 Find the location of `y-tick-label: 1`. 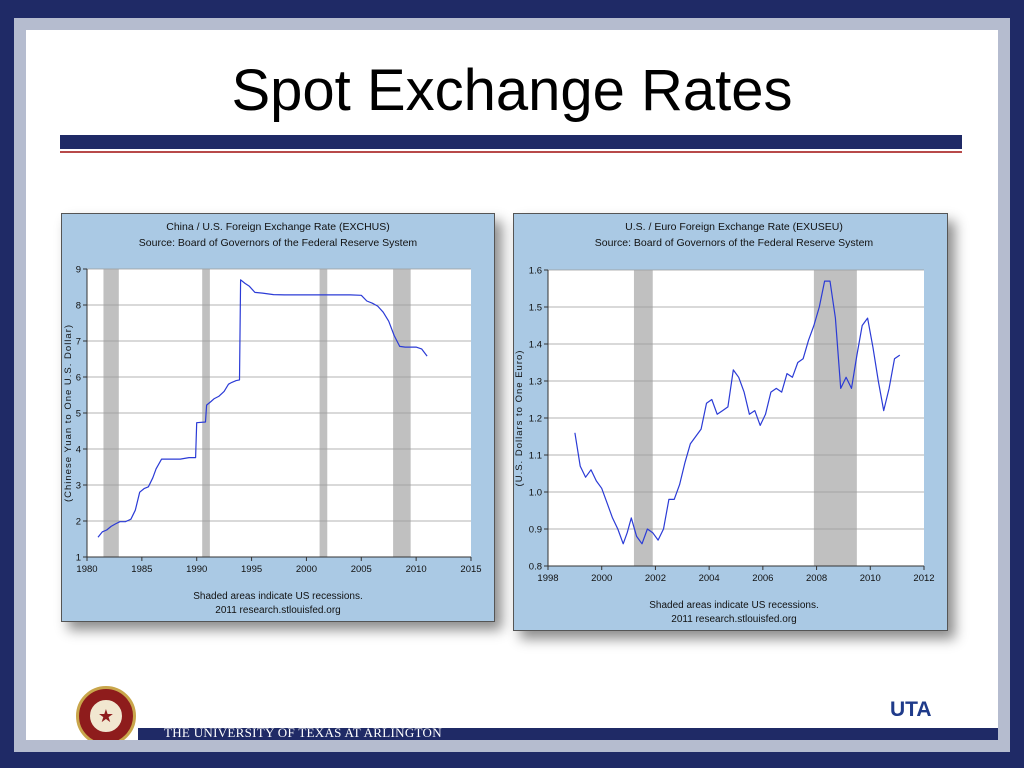

y-tick-label: 1 is located at coordinates (78, 558).